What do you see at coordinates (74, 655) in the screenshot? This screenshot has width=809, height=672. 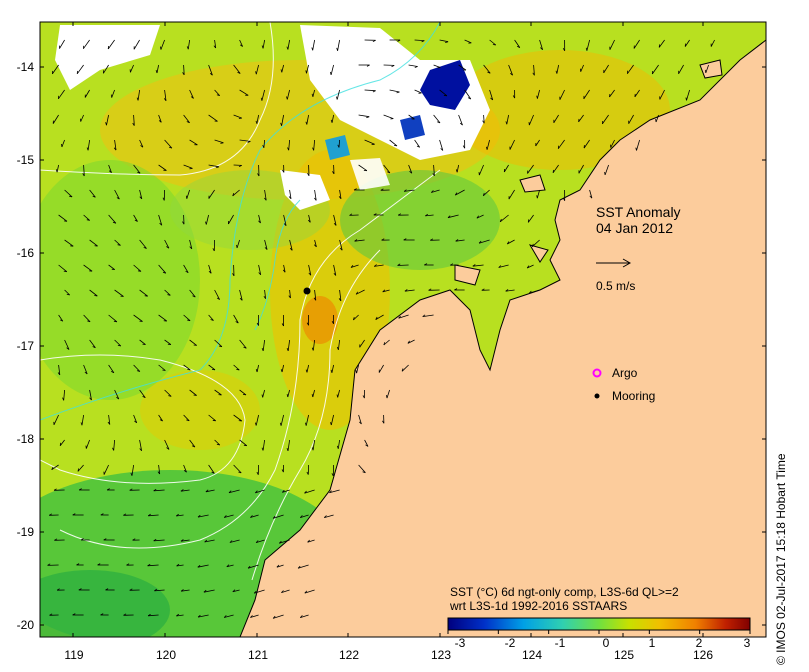 I see `lon-tick-label: 119` at bounding box center [74, 655].